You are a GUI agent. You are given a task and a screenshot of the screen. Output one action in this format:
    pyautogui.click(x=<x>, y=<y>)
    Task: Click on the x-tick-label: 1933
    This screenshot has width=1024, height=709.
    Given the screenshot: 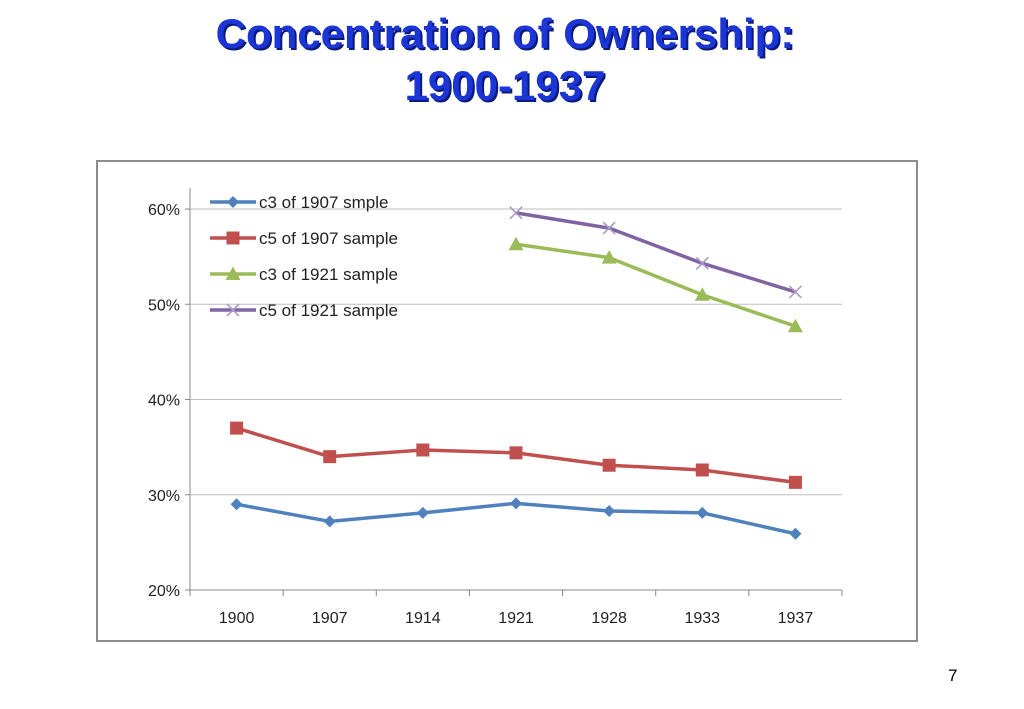 What is the action you would take?
    pyautogui.click(x=702, y=618)
    